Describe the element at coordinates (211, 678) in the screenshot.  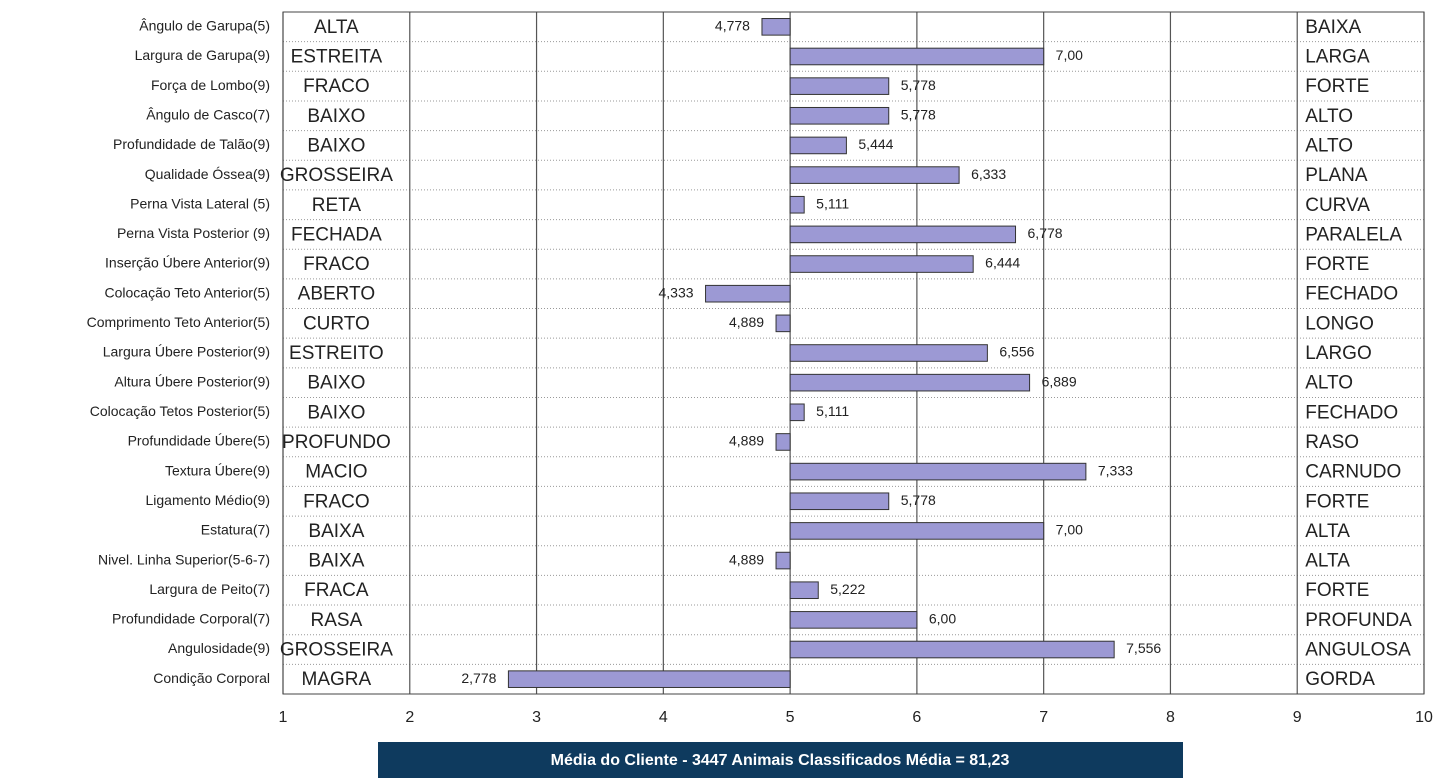
I see `category-label: Condição Corporal` at that location.